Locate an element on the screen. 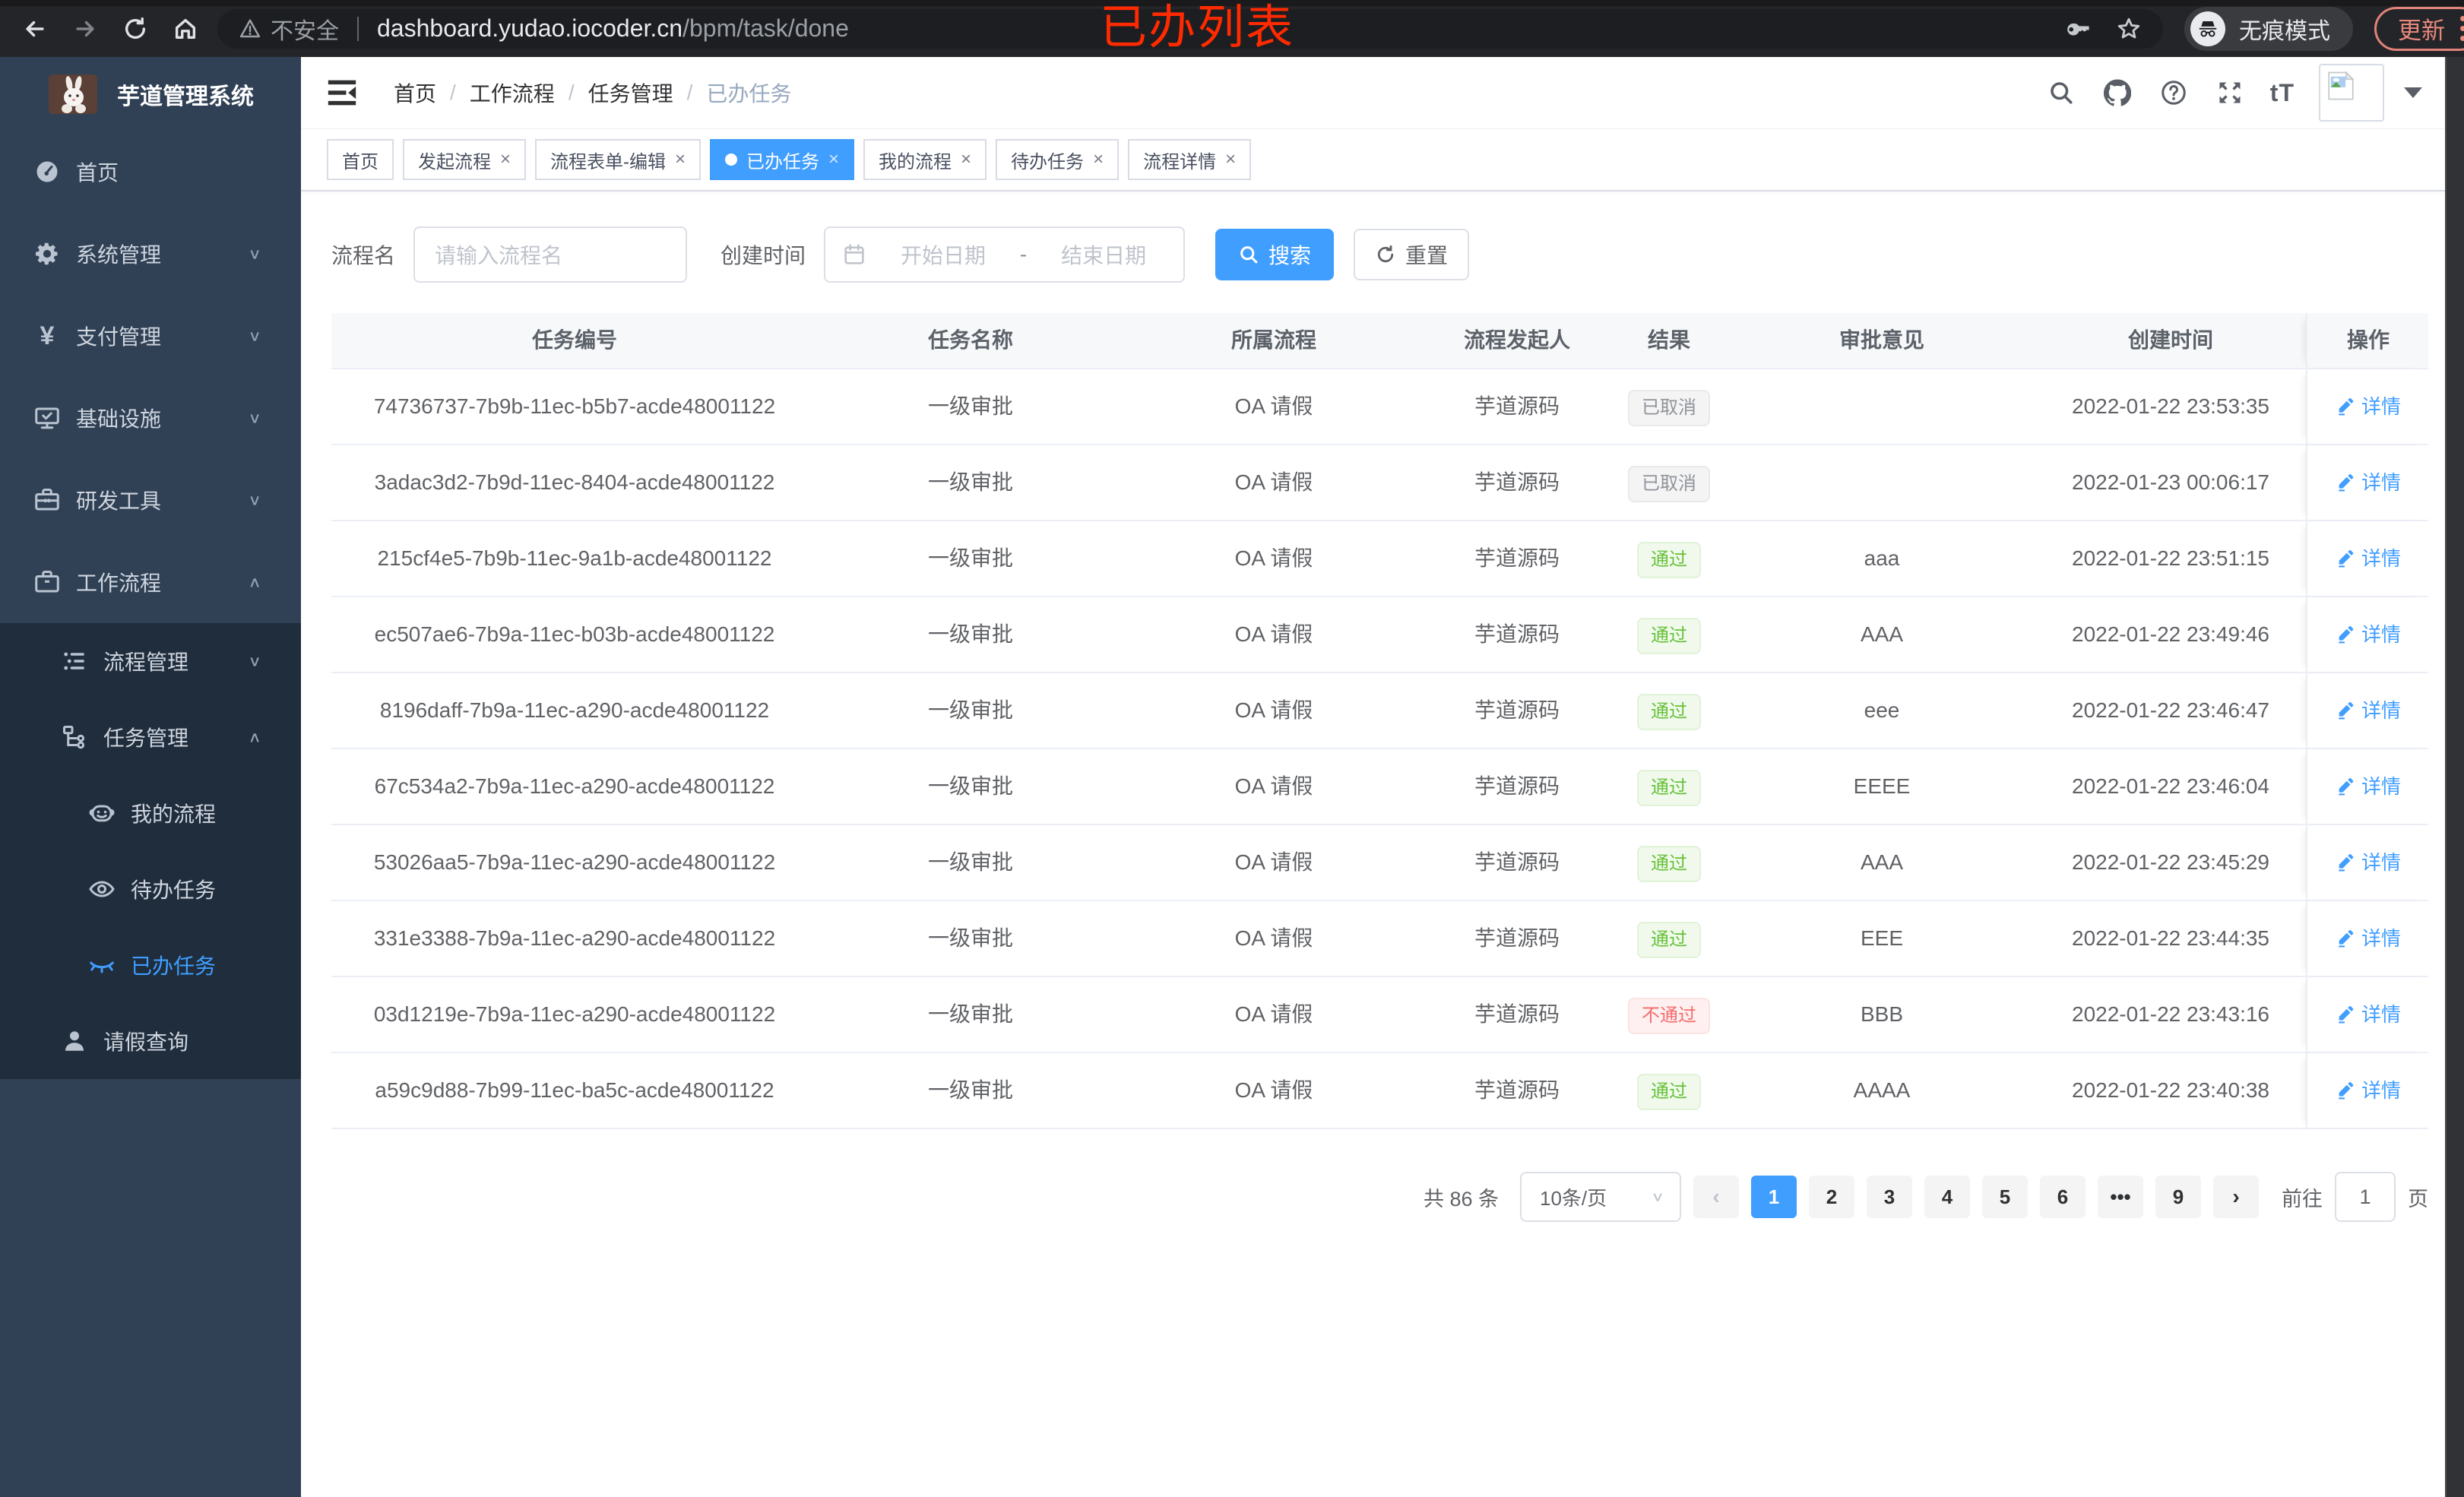 This screenshot has width=2464, height=1497. table-cell: 53026aa5-7b9a-11ec-a290-acde48001122 is located at coordinates (574, 862).